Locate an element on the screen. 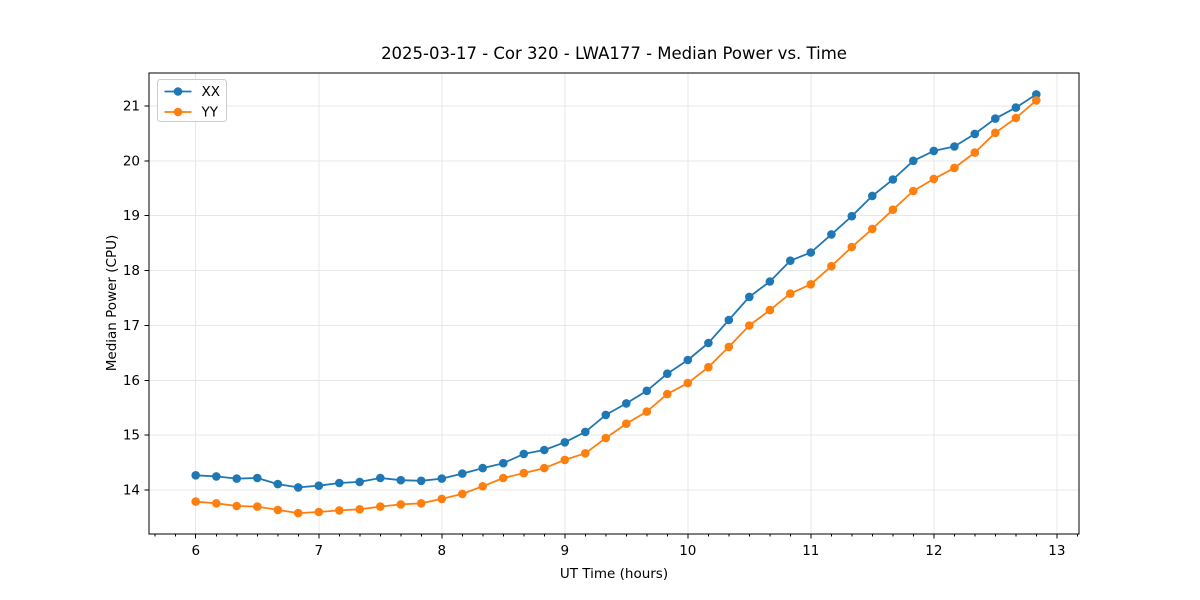  legend-label-XX: XX is located at coordinates (211, 92).